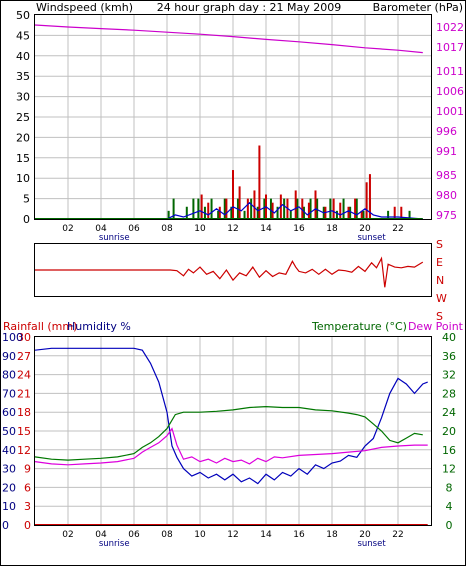 This screenshot has height=566, width=466. What do you see at coordinates (67, 229) in the screenshot?
I see `wind-x-tick-label: 02` at bounding box center [67, 229].